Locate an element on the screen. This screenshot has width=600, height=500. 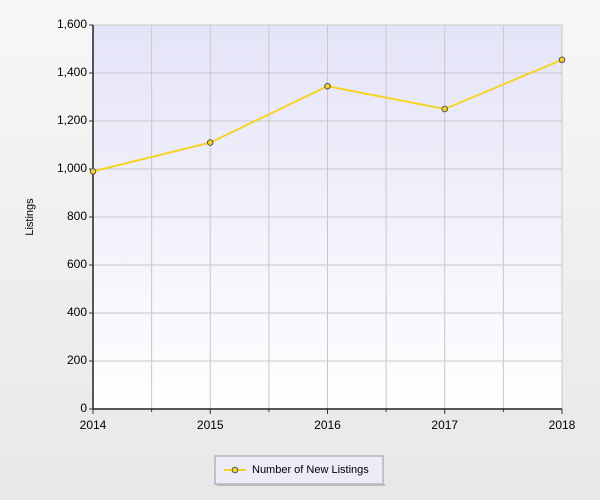
y-tick-label: 600 is located at coordinates (77, 264).